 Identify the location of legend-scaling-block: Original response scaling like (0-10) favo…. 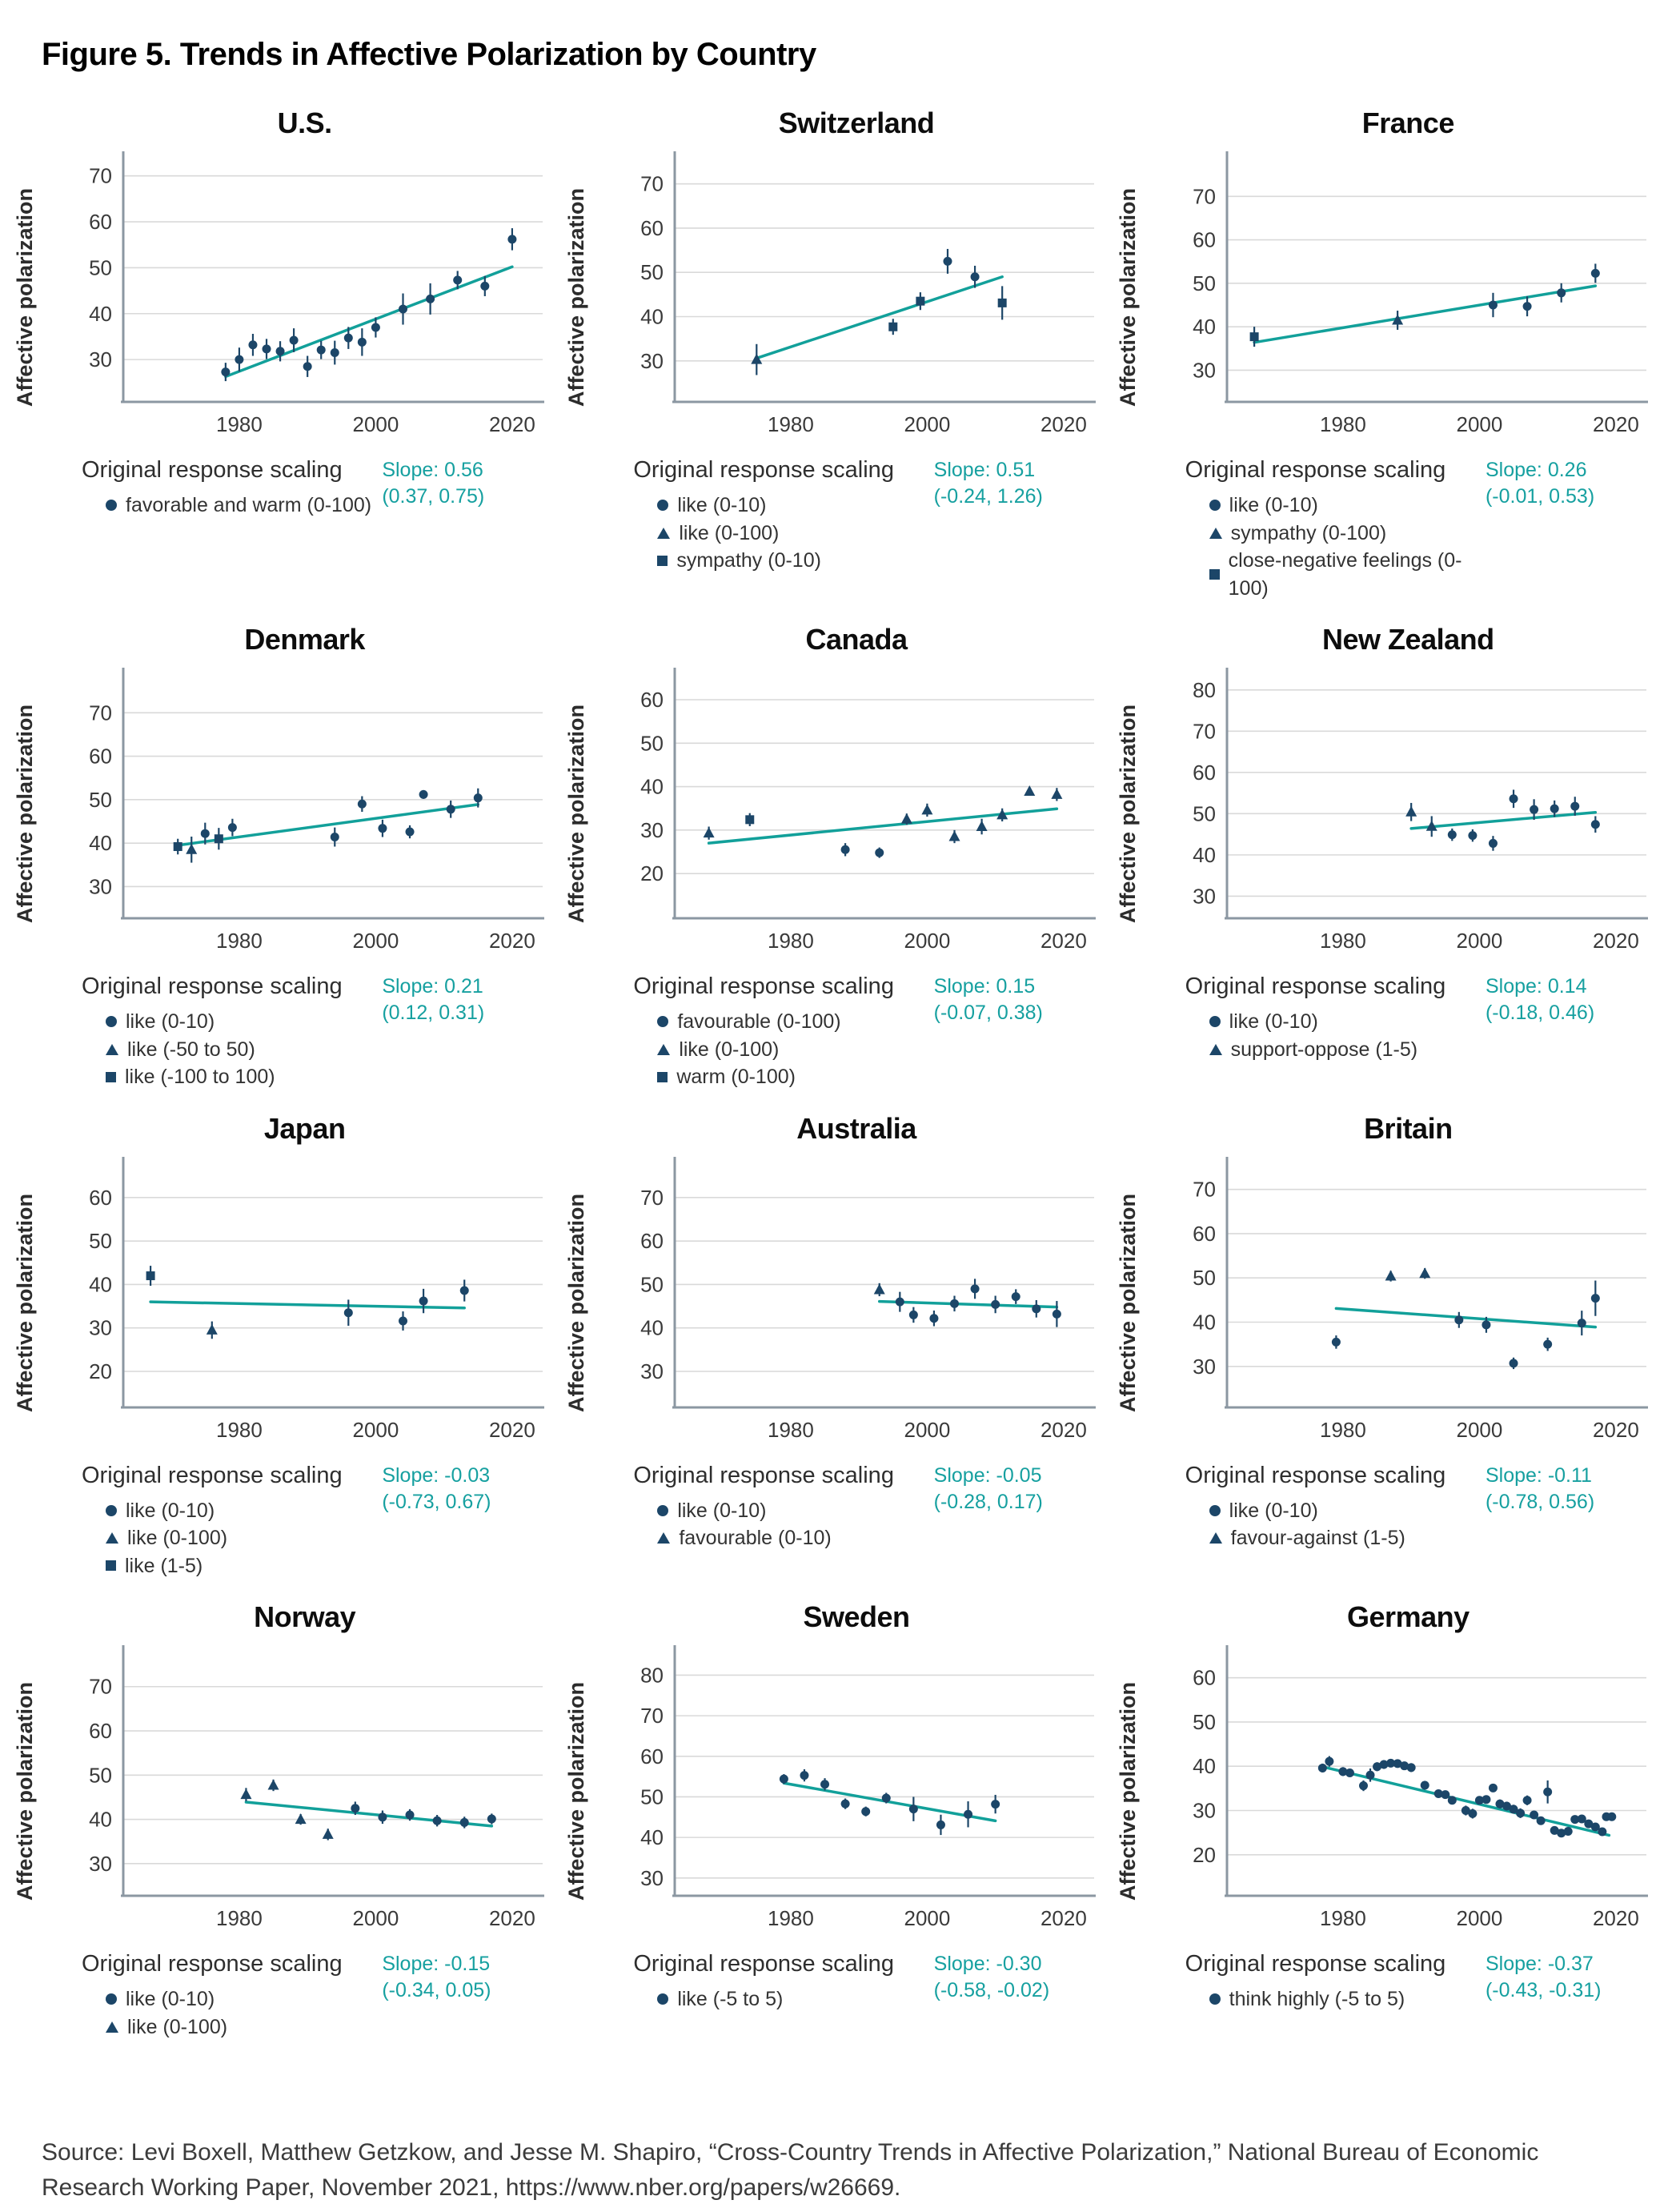
(1335, 1508).